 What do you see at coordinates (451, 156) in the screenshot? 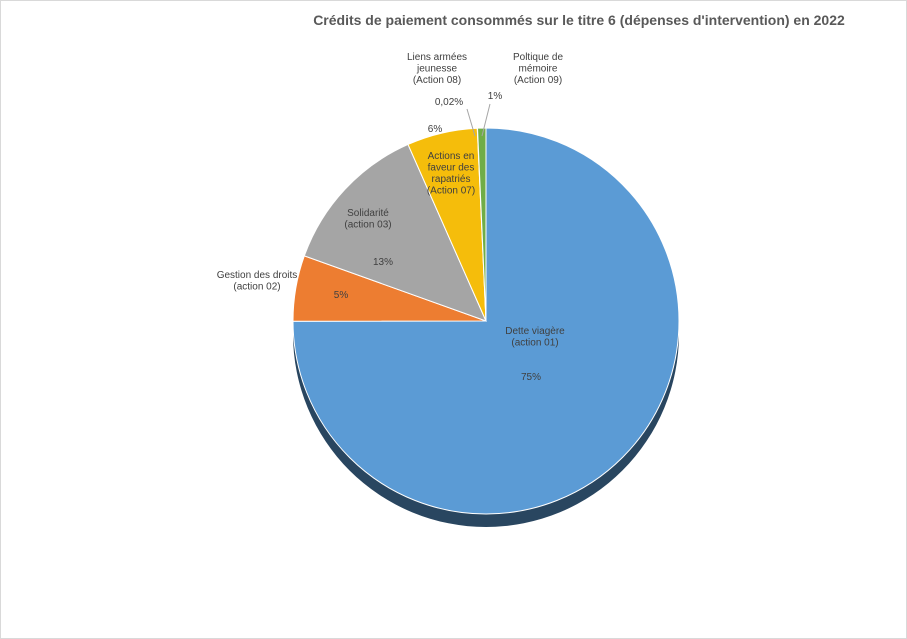
I see `slice-label-line: Actions en` at bounding box center [451, 156].